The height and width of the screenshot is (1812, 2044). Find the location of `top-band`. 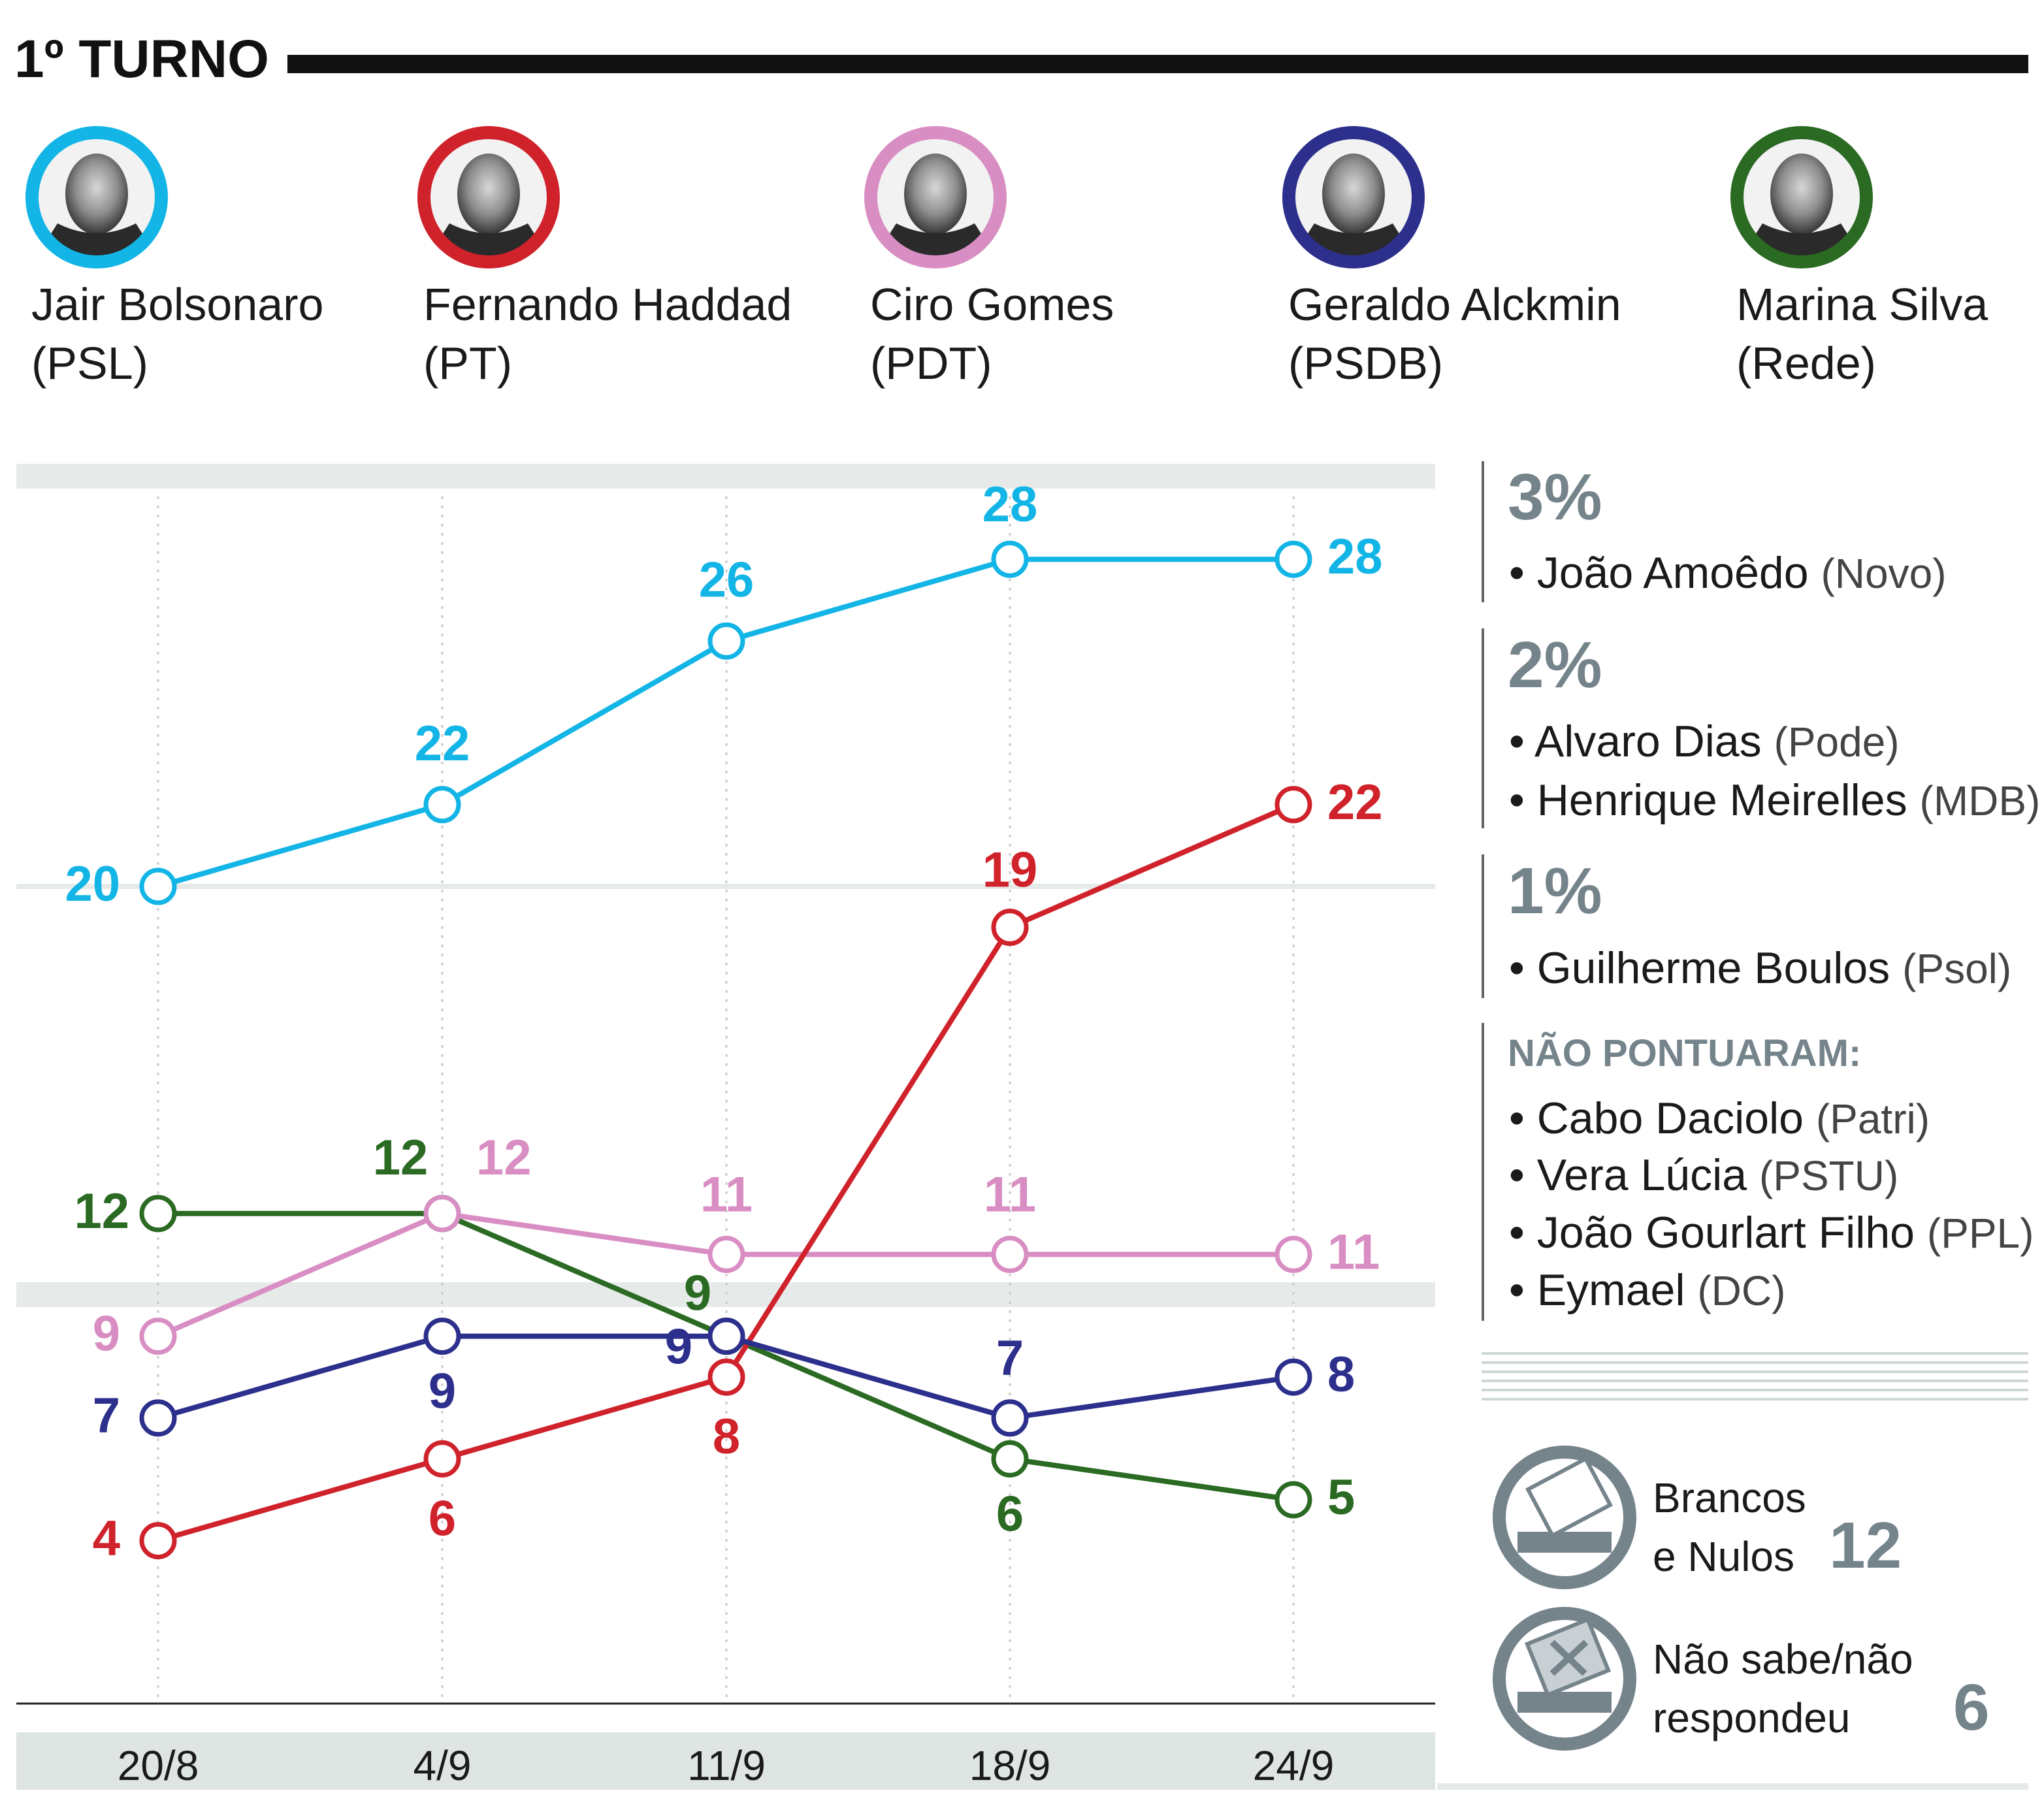

top-band is located at coordinates (725, 476).